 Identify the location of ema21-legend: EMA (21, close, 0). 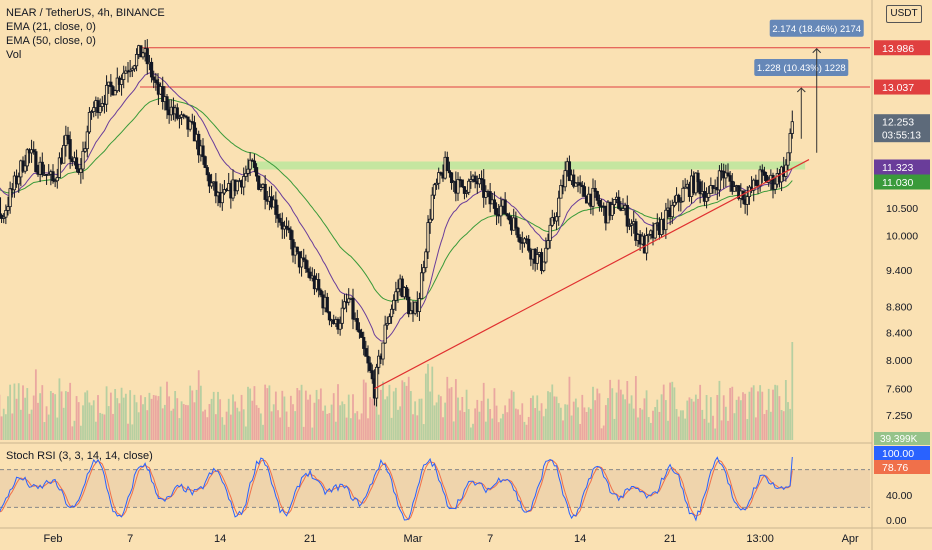
(51, 27).